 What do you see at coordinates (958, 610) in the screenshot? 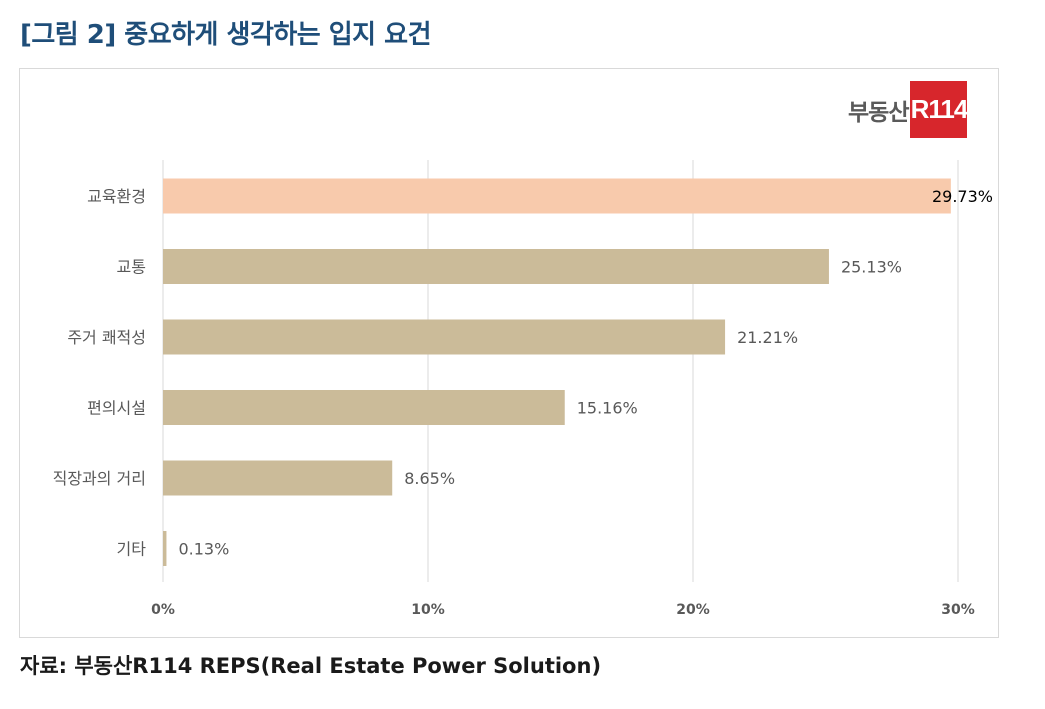
I see `x-tick-label: 30%` at bounding box center [958, 610].